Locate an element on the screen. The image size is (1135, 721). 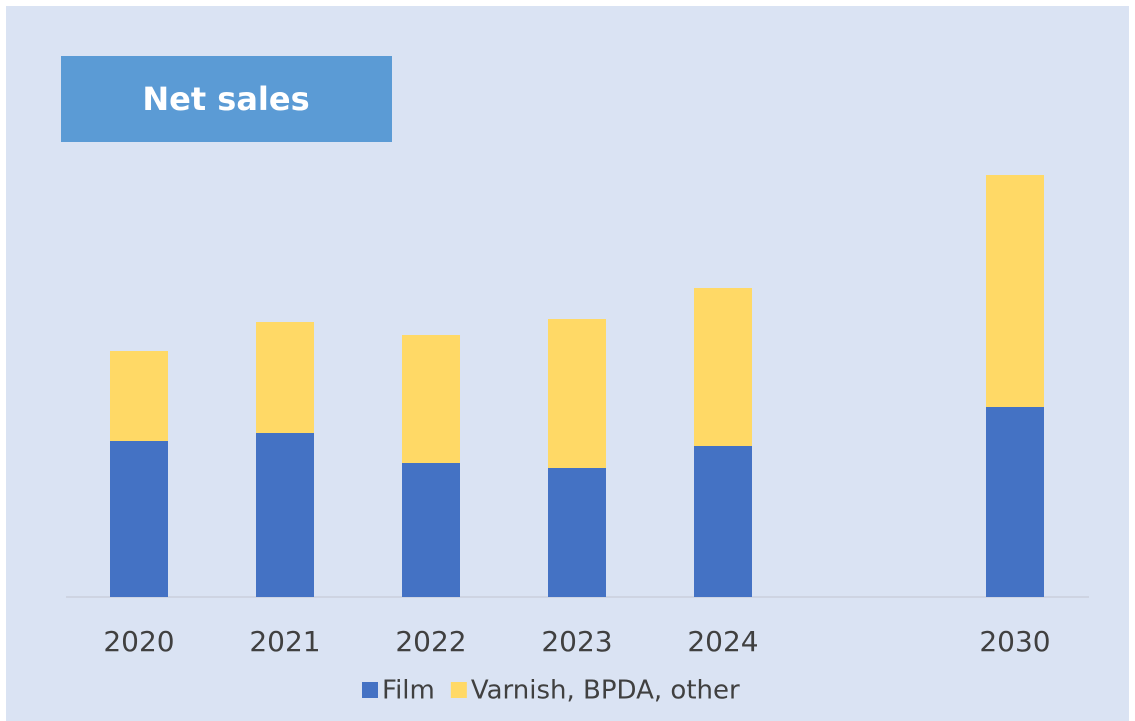
legend-label: Film is located at coordinates (408, 691).